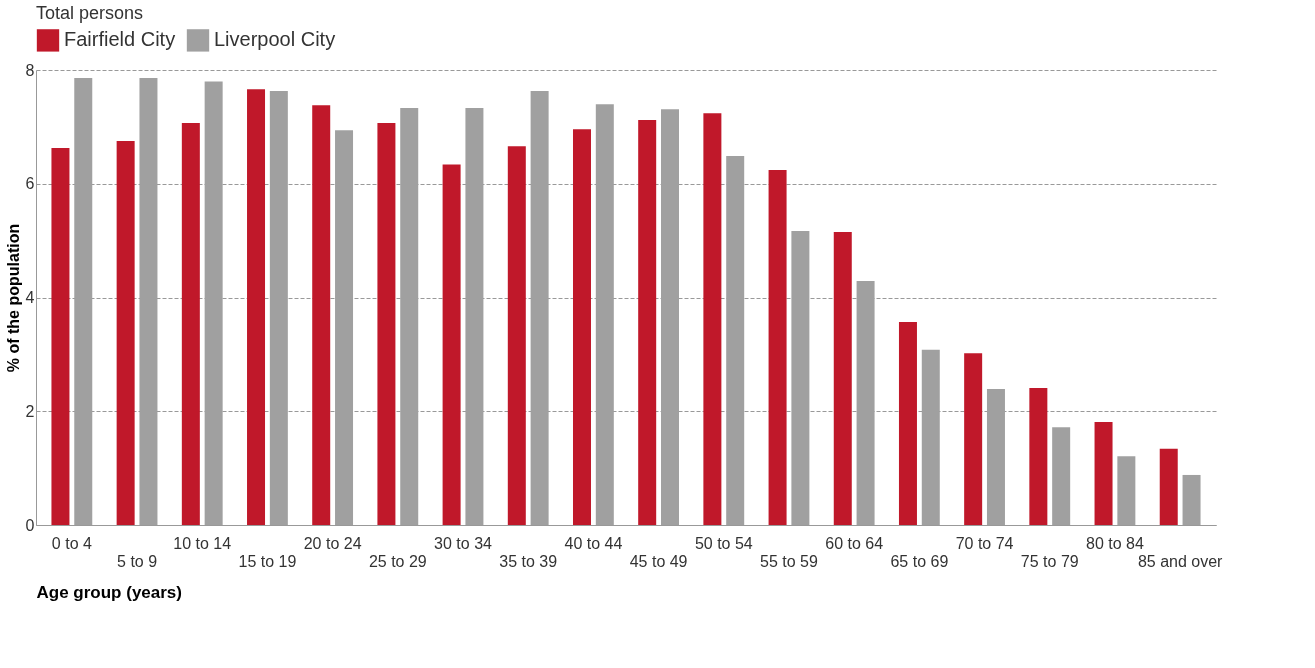 The width and height of the screenshot is (1315, 668). Describe the element at coordinates (919, 561) in the screenshot. I see `x-tick-label: 65 to 69` at that location.